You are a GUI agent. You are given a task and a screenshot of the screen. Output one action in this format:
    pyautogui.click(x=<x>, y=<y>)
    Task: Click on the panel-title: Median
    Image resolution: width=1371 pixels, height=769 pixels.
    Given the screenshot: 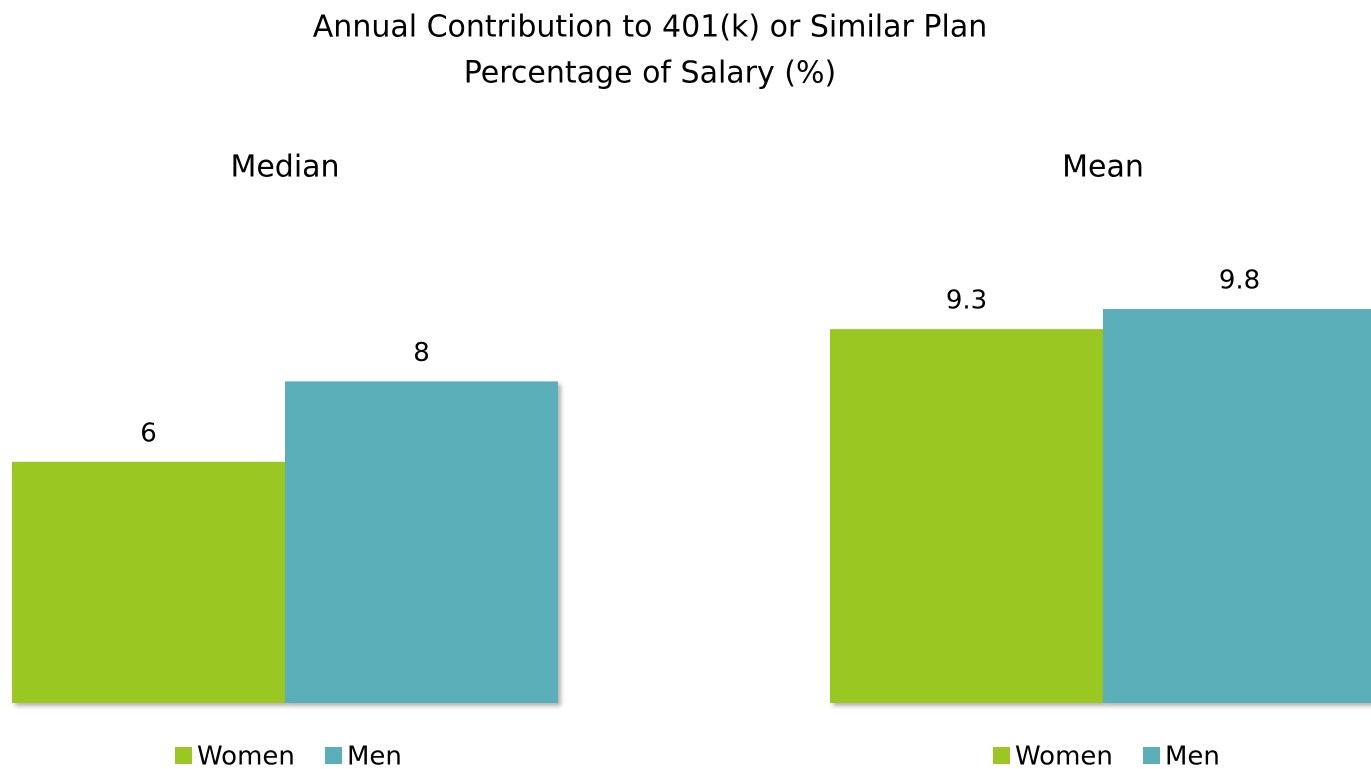 What is the action you would take?
    pyautogui.click(x=284, y=167)
    